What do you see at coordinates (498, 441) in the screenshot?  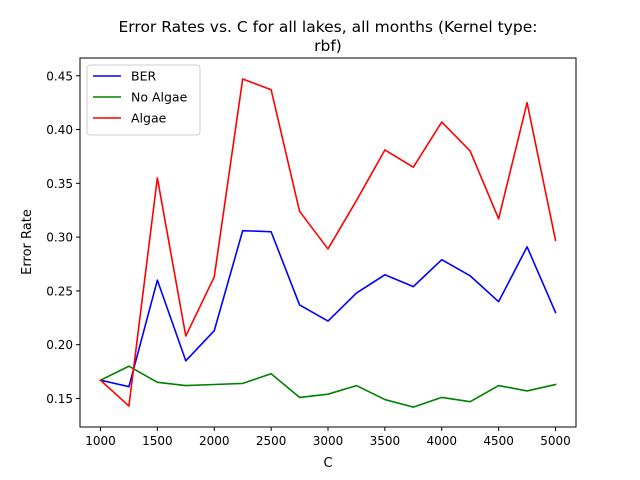 I see `x-tick-label: 4500` at bounding box center [498, 441].